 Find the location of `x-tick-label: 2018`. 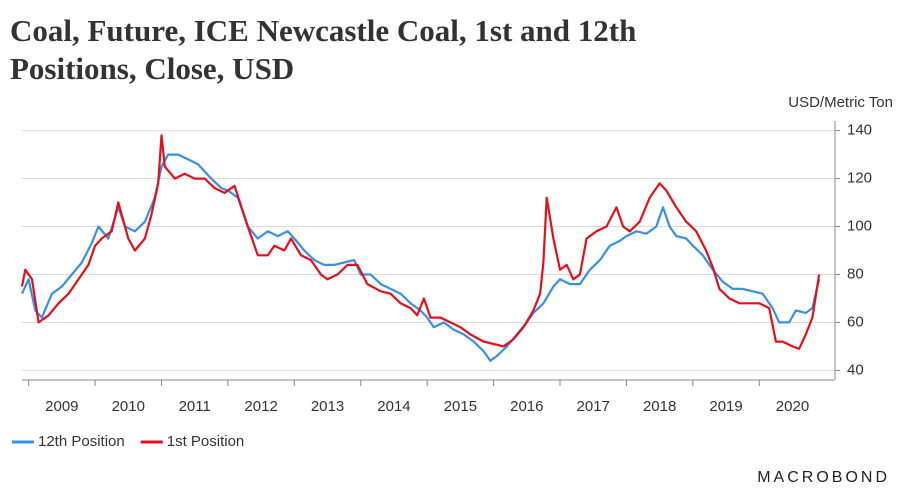

x-tick-label: 2018 is located at coordinates (659, 406).